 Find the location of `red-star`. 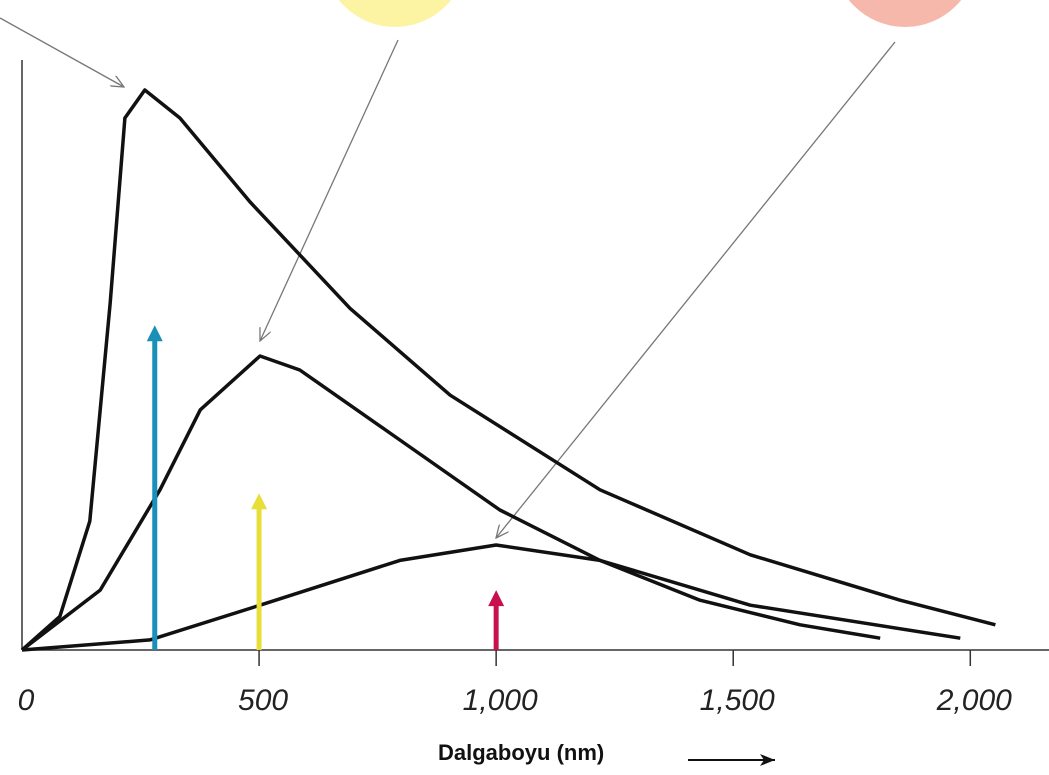

red-star is located at coordinates (905, 13).